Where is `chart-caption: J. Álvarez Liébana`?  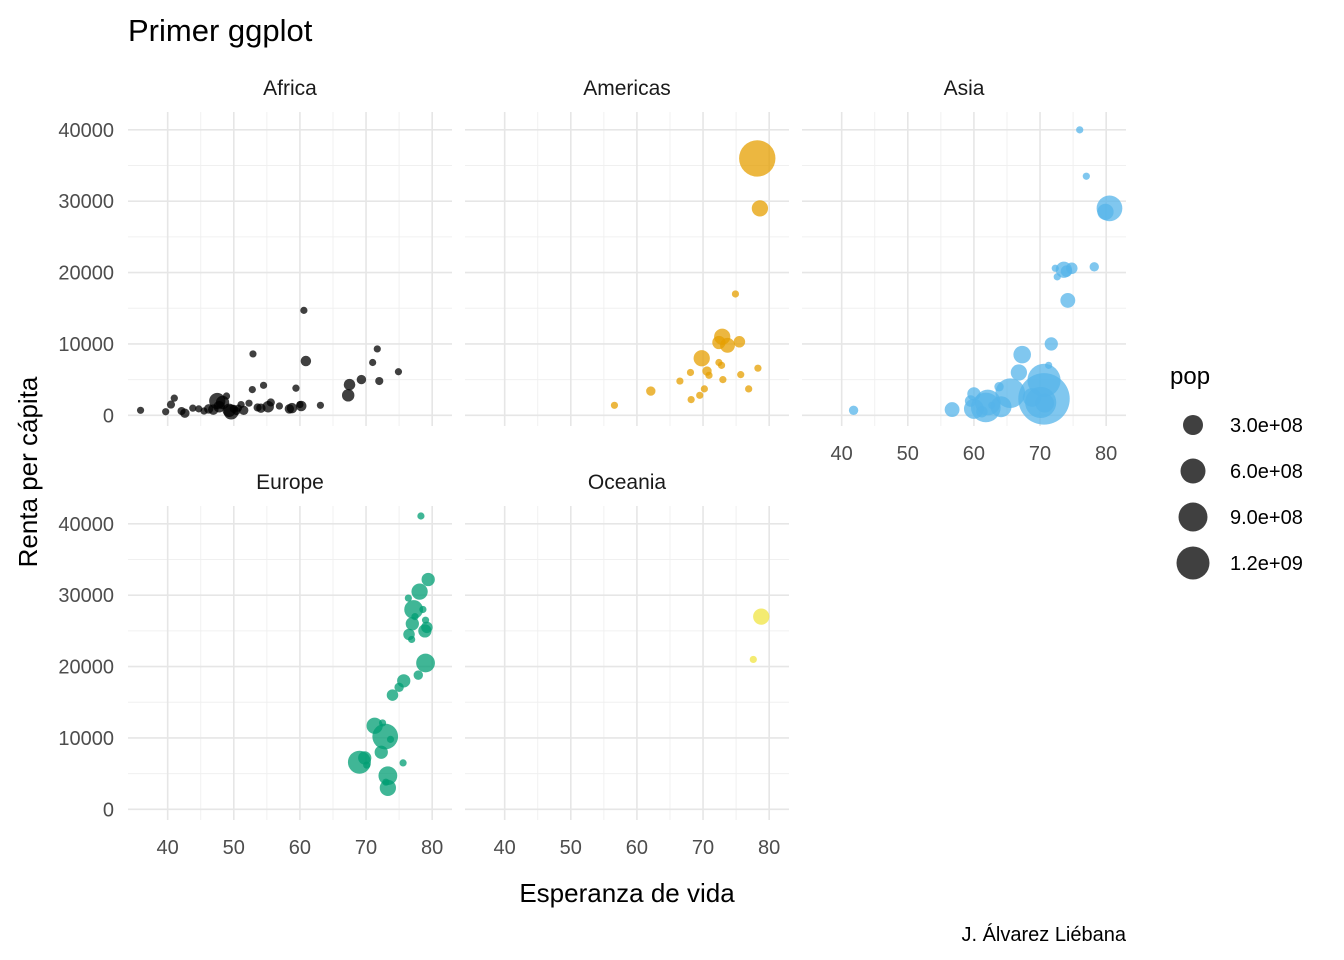 chart-caption: J. Álvarez Liébana is located at coordinates (1043, 934).